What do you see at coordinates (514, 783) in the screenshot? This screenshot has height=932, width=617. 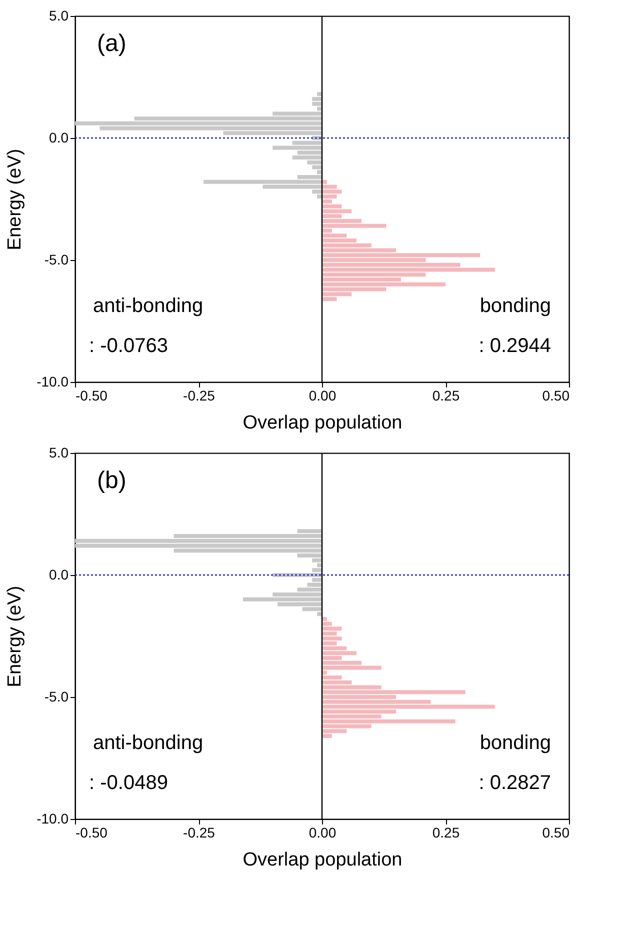 I see `annotation: : 0.2827` at bounding box center [514, 783].